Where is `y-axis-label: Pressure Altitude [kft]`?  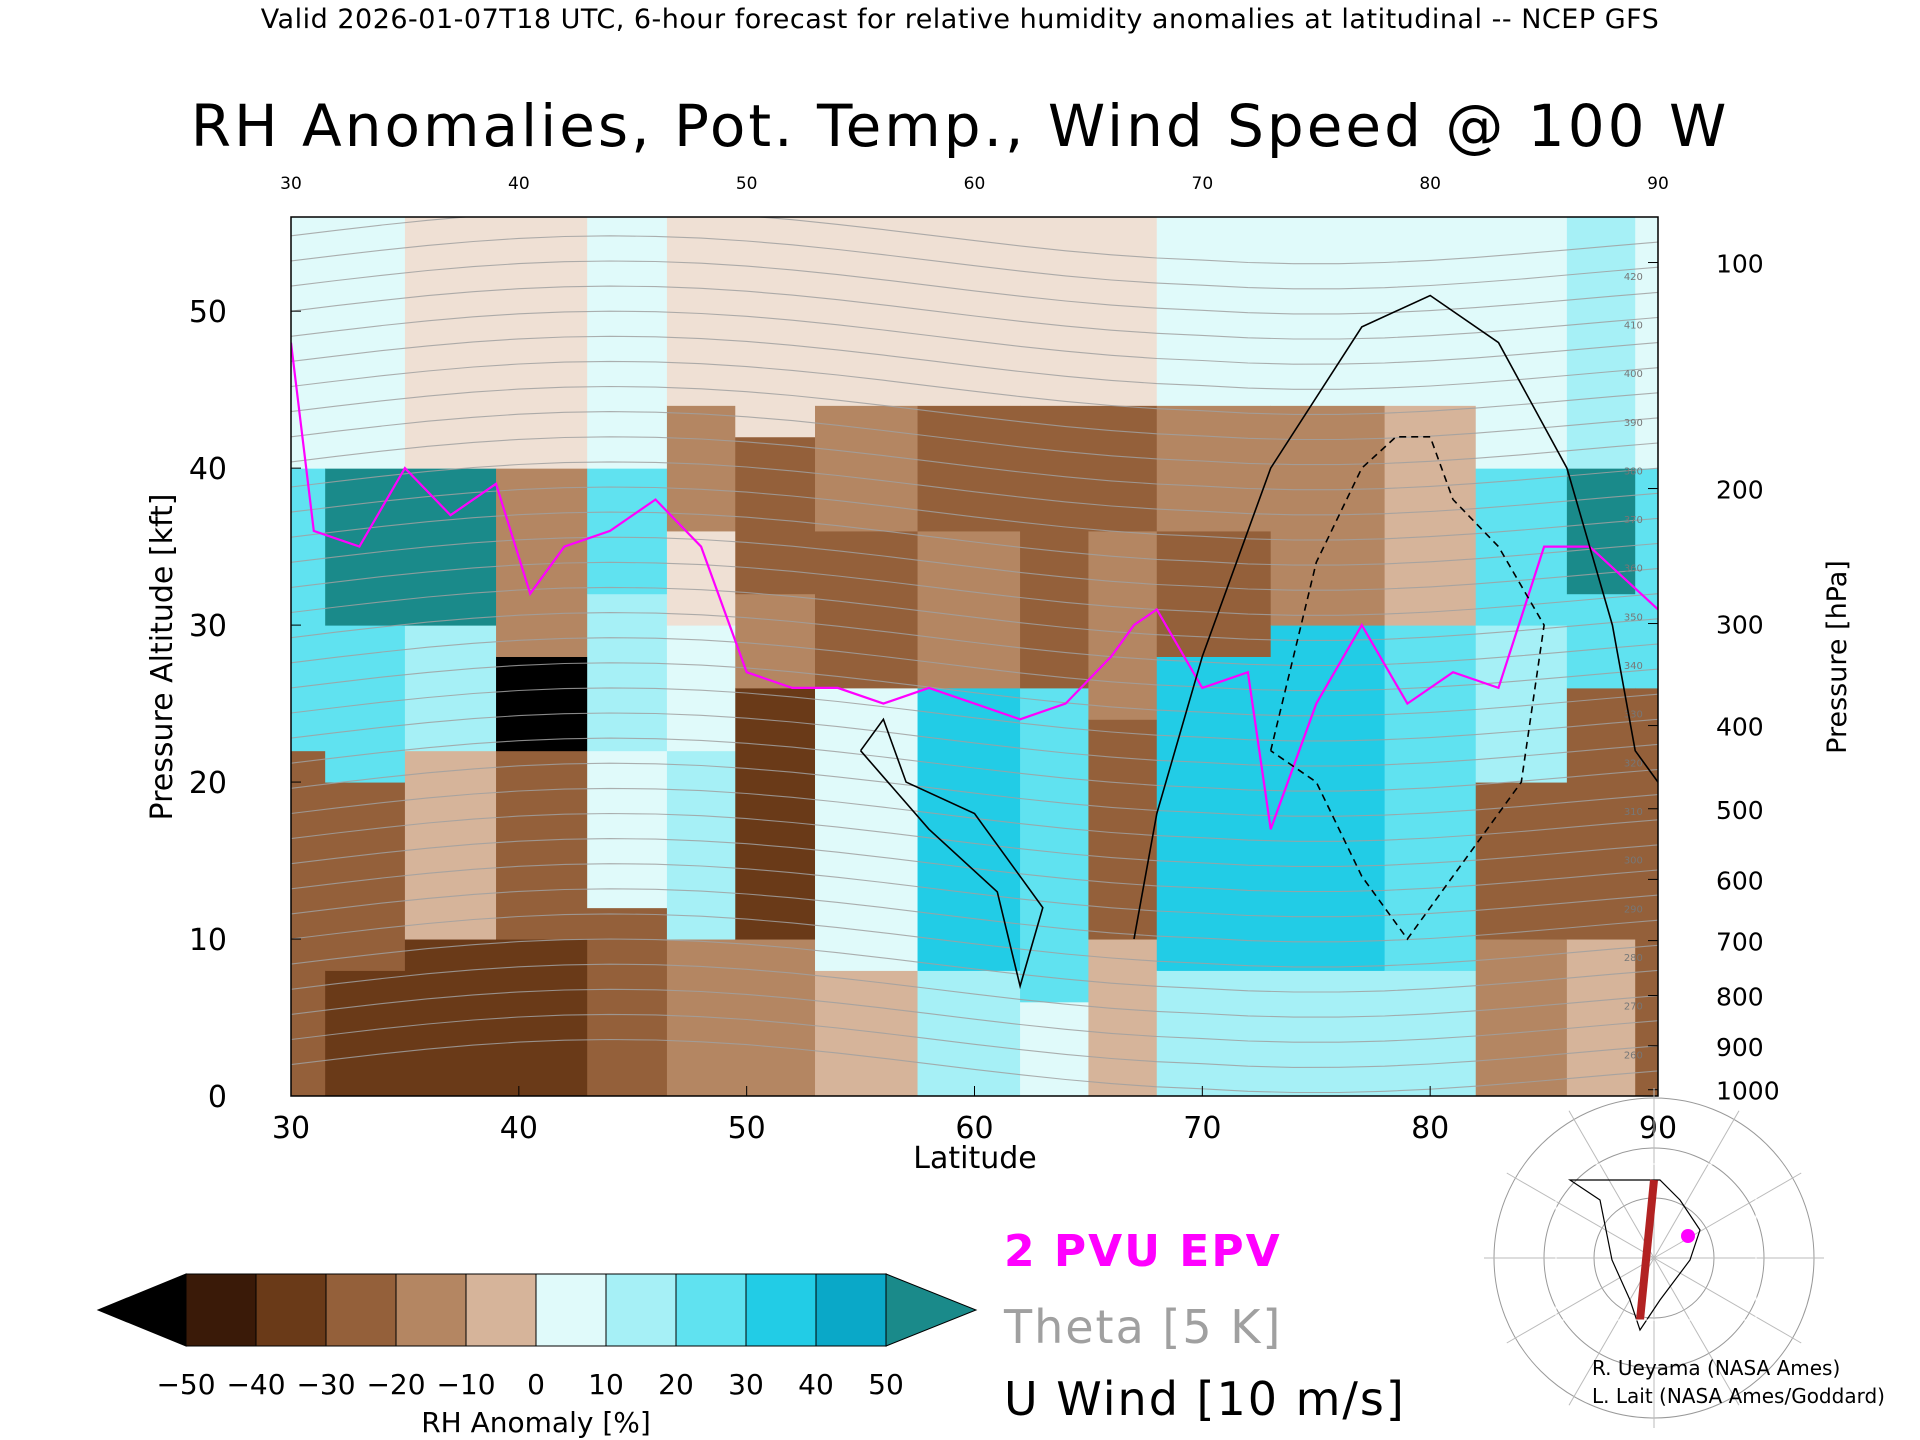 y-axis-label: Pressure Altitude [kft] is located at coordinates (162, 657).